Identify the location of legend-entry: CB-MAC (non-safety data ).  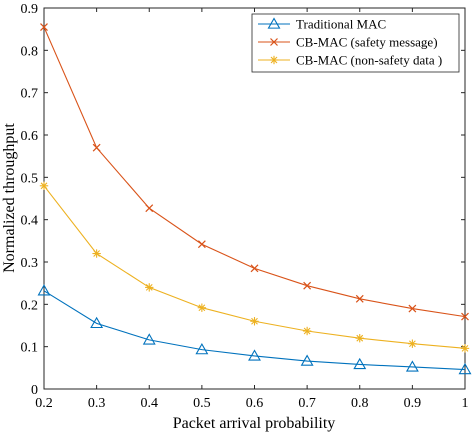
(350, 60).